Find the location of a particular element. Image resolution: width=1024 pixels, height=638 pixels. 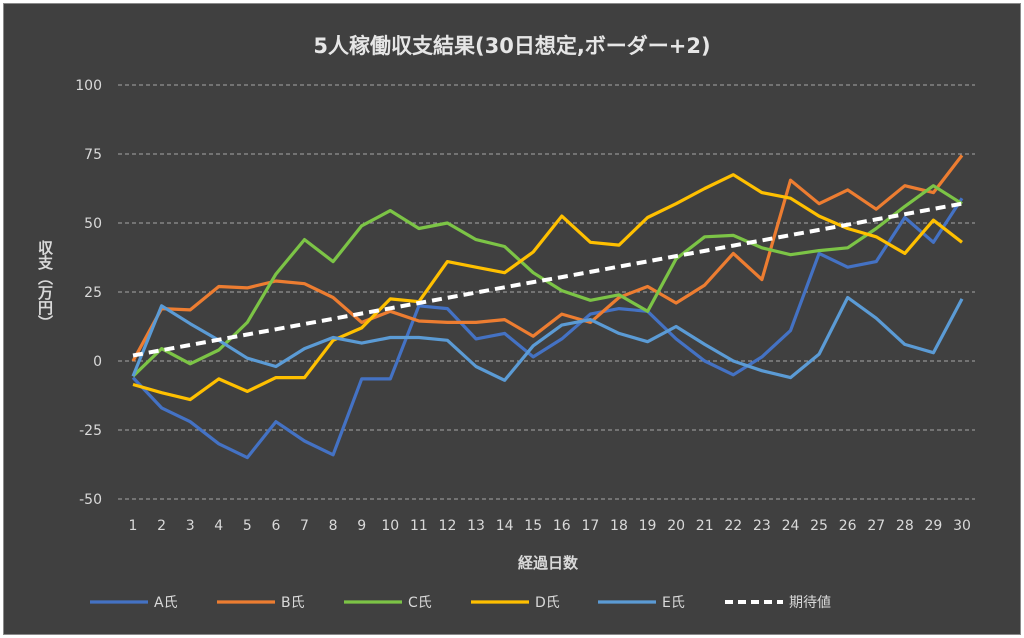

y-axis-title-text: 収支（万円） is located at coordinates (45, 284).